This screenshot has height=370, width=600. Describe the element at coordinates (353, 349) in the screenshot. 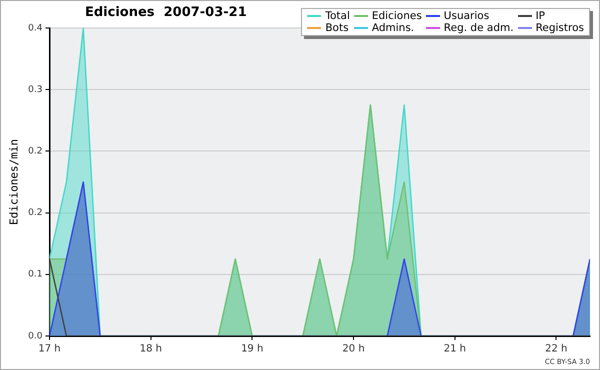

I see `x-tick-label: 20 h` at that location.